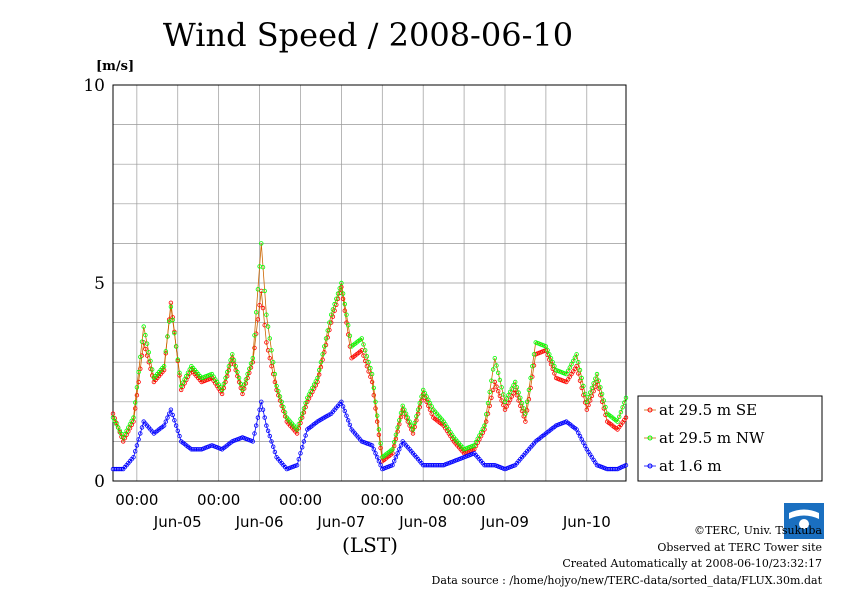 The image size is (842, 595). Describe the element at coordinates (99, 482) in the screenshot. I see `y-tick-label: 0` at that location.